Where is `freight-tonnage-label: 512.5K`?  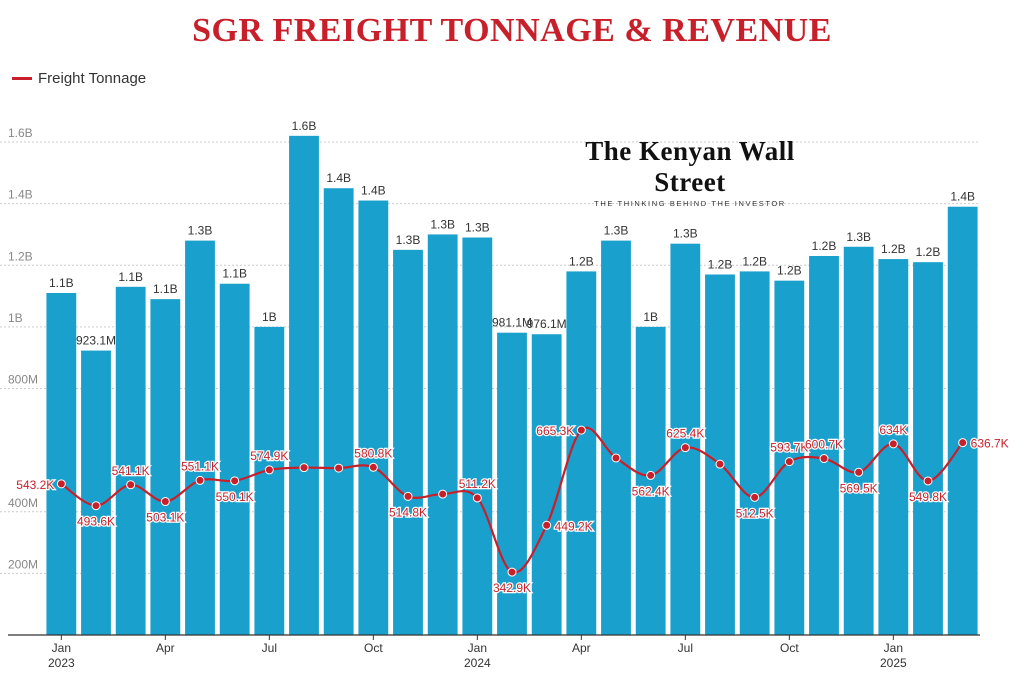 freight-tonnage-label: 512.5K is located at coordinates (755, 513).